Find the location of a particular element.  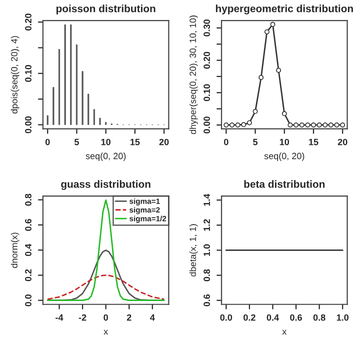

y-tick-label: 0.4 is located at coordinates (28, 250).